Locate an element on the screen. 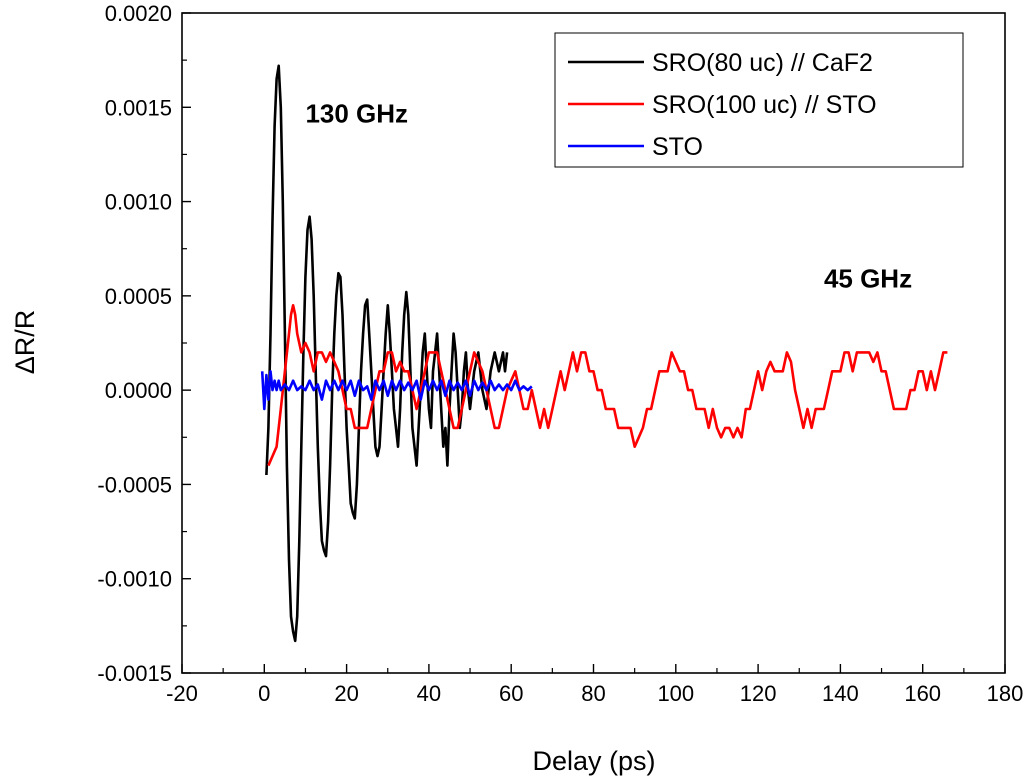 The height and width of the screenshot is (777, 1027). legend: SRO(80 uc) // CaF2 SRO(100 uc) // STO STO is located at coordinates (759, 100).